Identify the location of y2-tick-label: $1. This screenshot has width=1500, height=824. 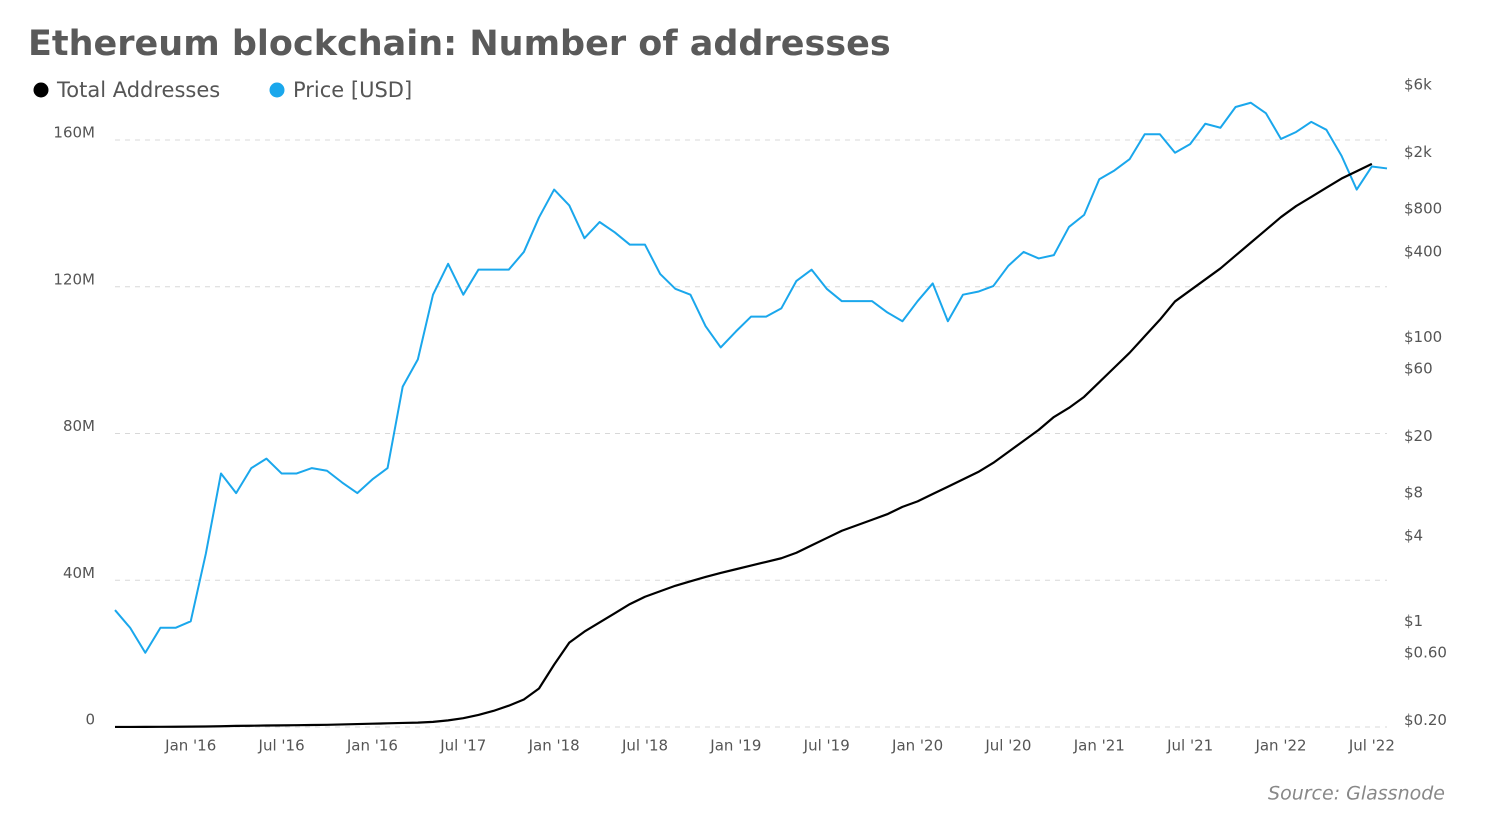
(1413, 621).